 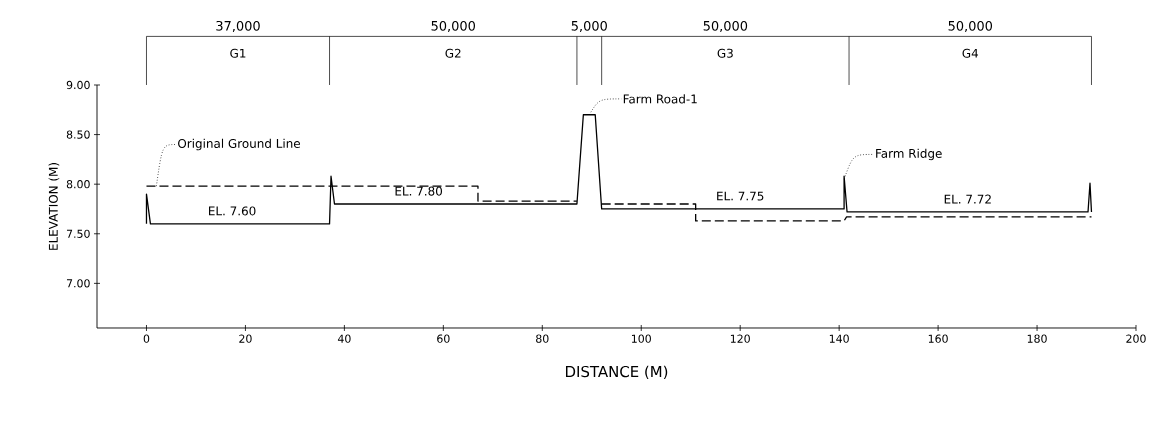 I want to click on x-tick-label: 160, so click(x=938, y=338).